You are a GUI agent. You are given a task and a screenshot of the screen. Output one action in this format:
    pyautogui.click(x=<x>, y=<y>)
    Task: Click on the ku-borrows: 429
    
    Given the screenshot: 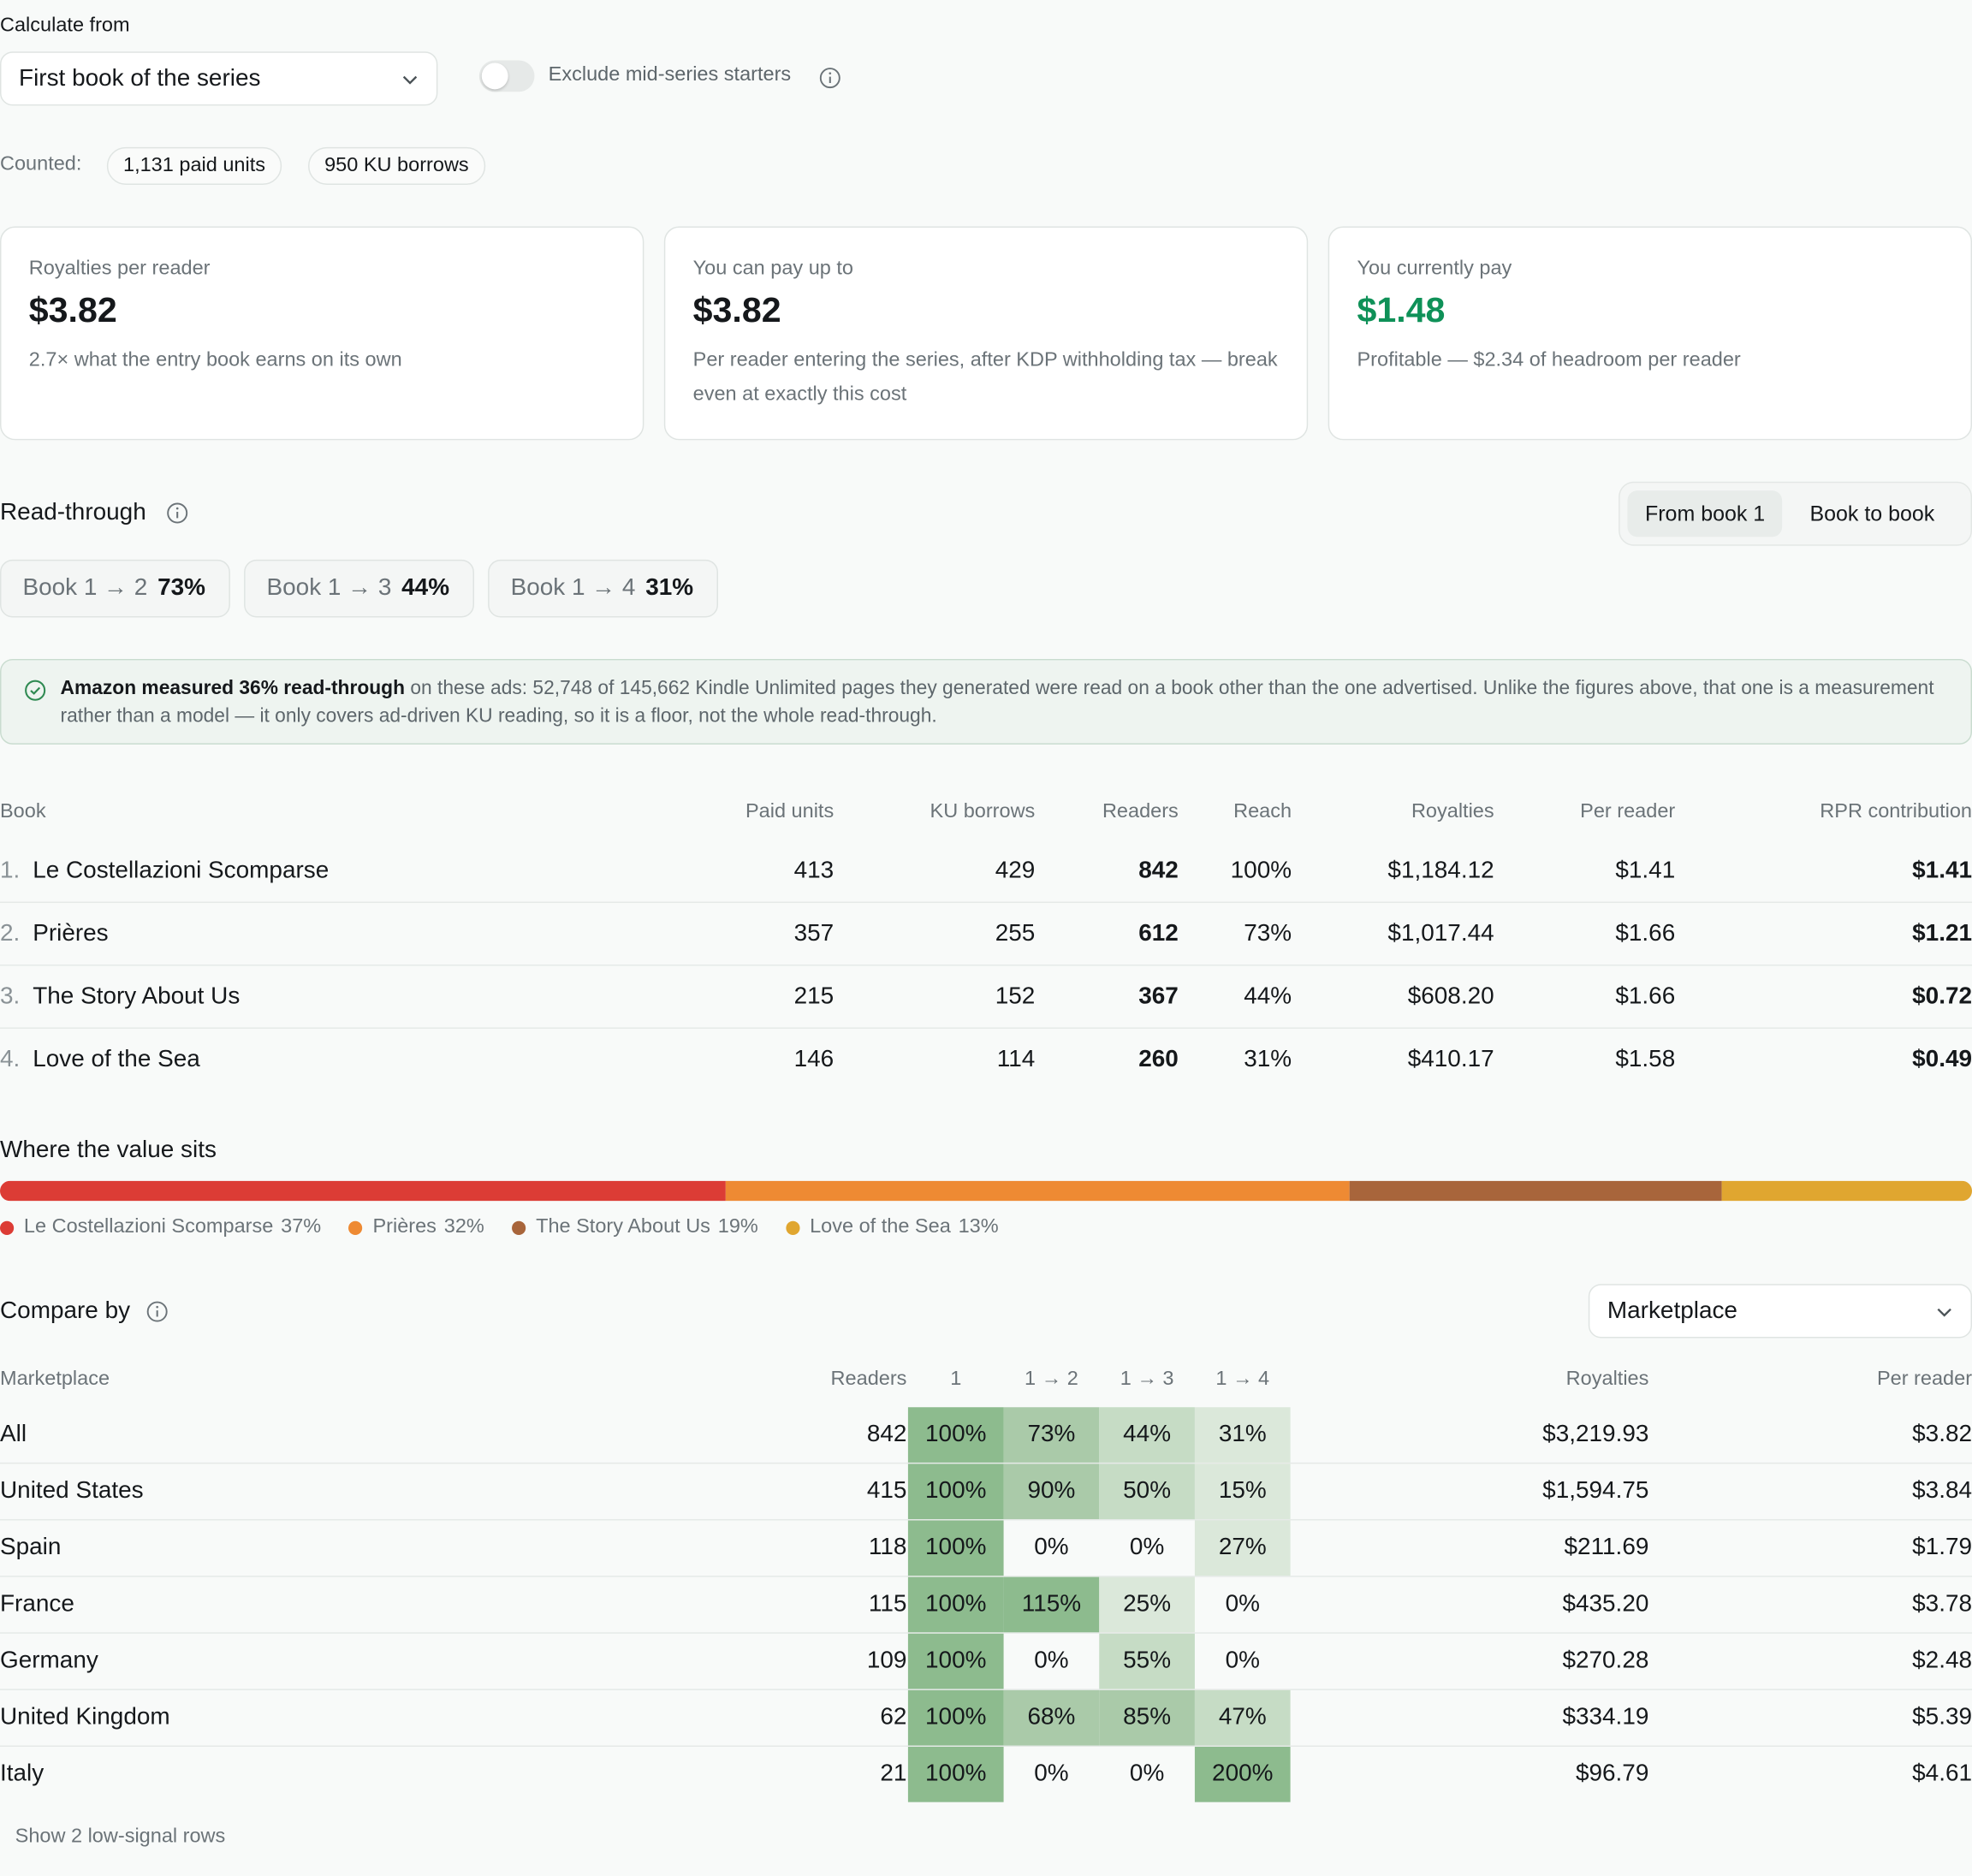 What is the action you would take?
    pyautogui.click(x=1015, y=871)
    